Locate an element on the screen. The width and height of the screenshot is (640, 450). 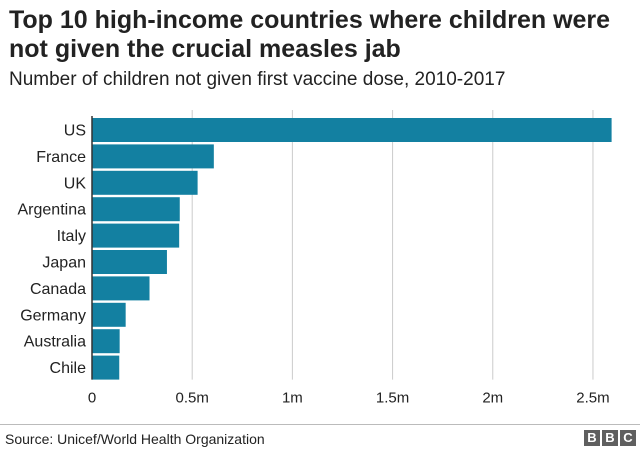
category-label: Australia is located at coordinates (55, 342).